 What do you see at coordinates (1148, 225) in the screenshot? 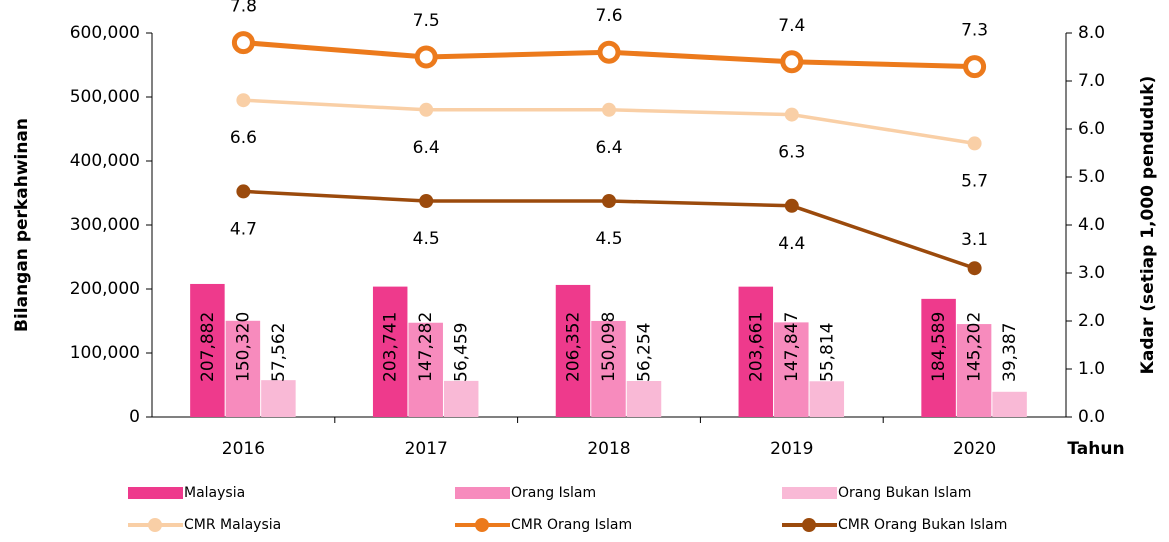
I see `y2-axis-label: Kadar (setiap 1,000 penduduk)` at bounding box center [1148, 225].